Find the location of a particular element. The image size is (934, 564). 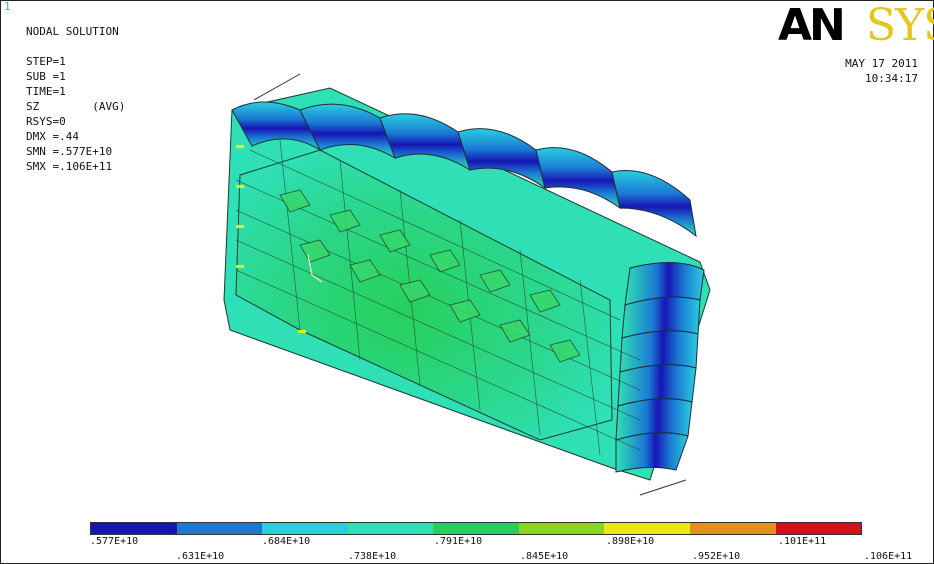

plot-info-smx: SMX =.106E+11 is located at coordinates (69, 166).